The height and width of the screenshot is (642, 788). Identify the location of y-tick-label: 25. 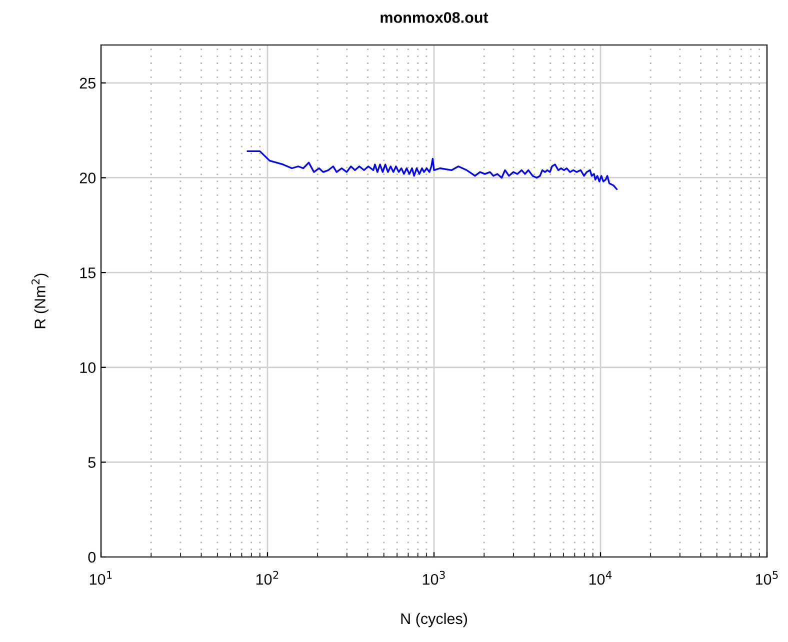
(88, 83).